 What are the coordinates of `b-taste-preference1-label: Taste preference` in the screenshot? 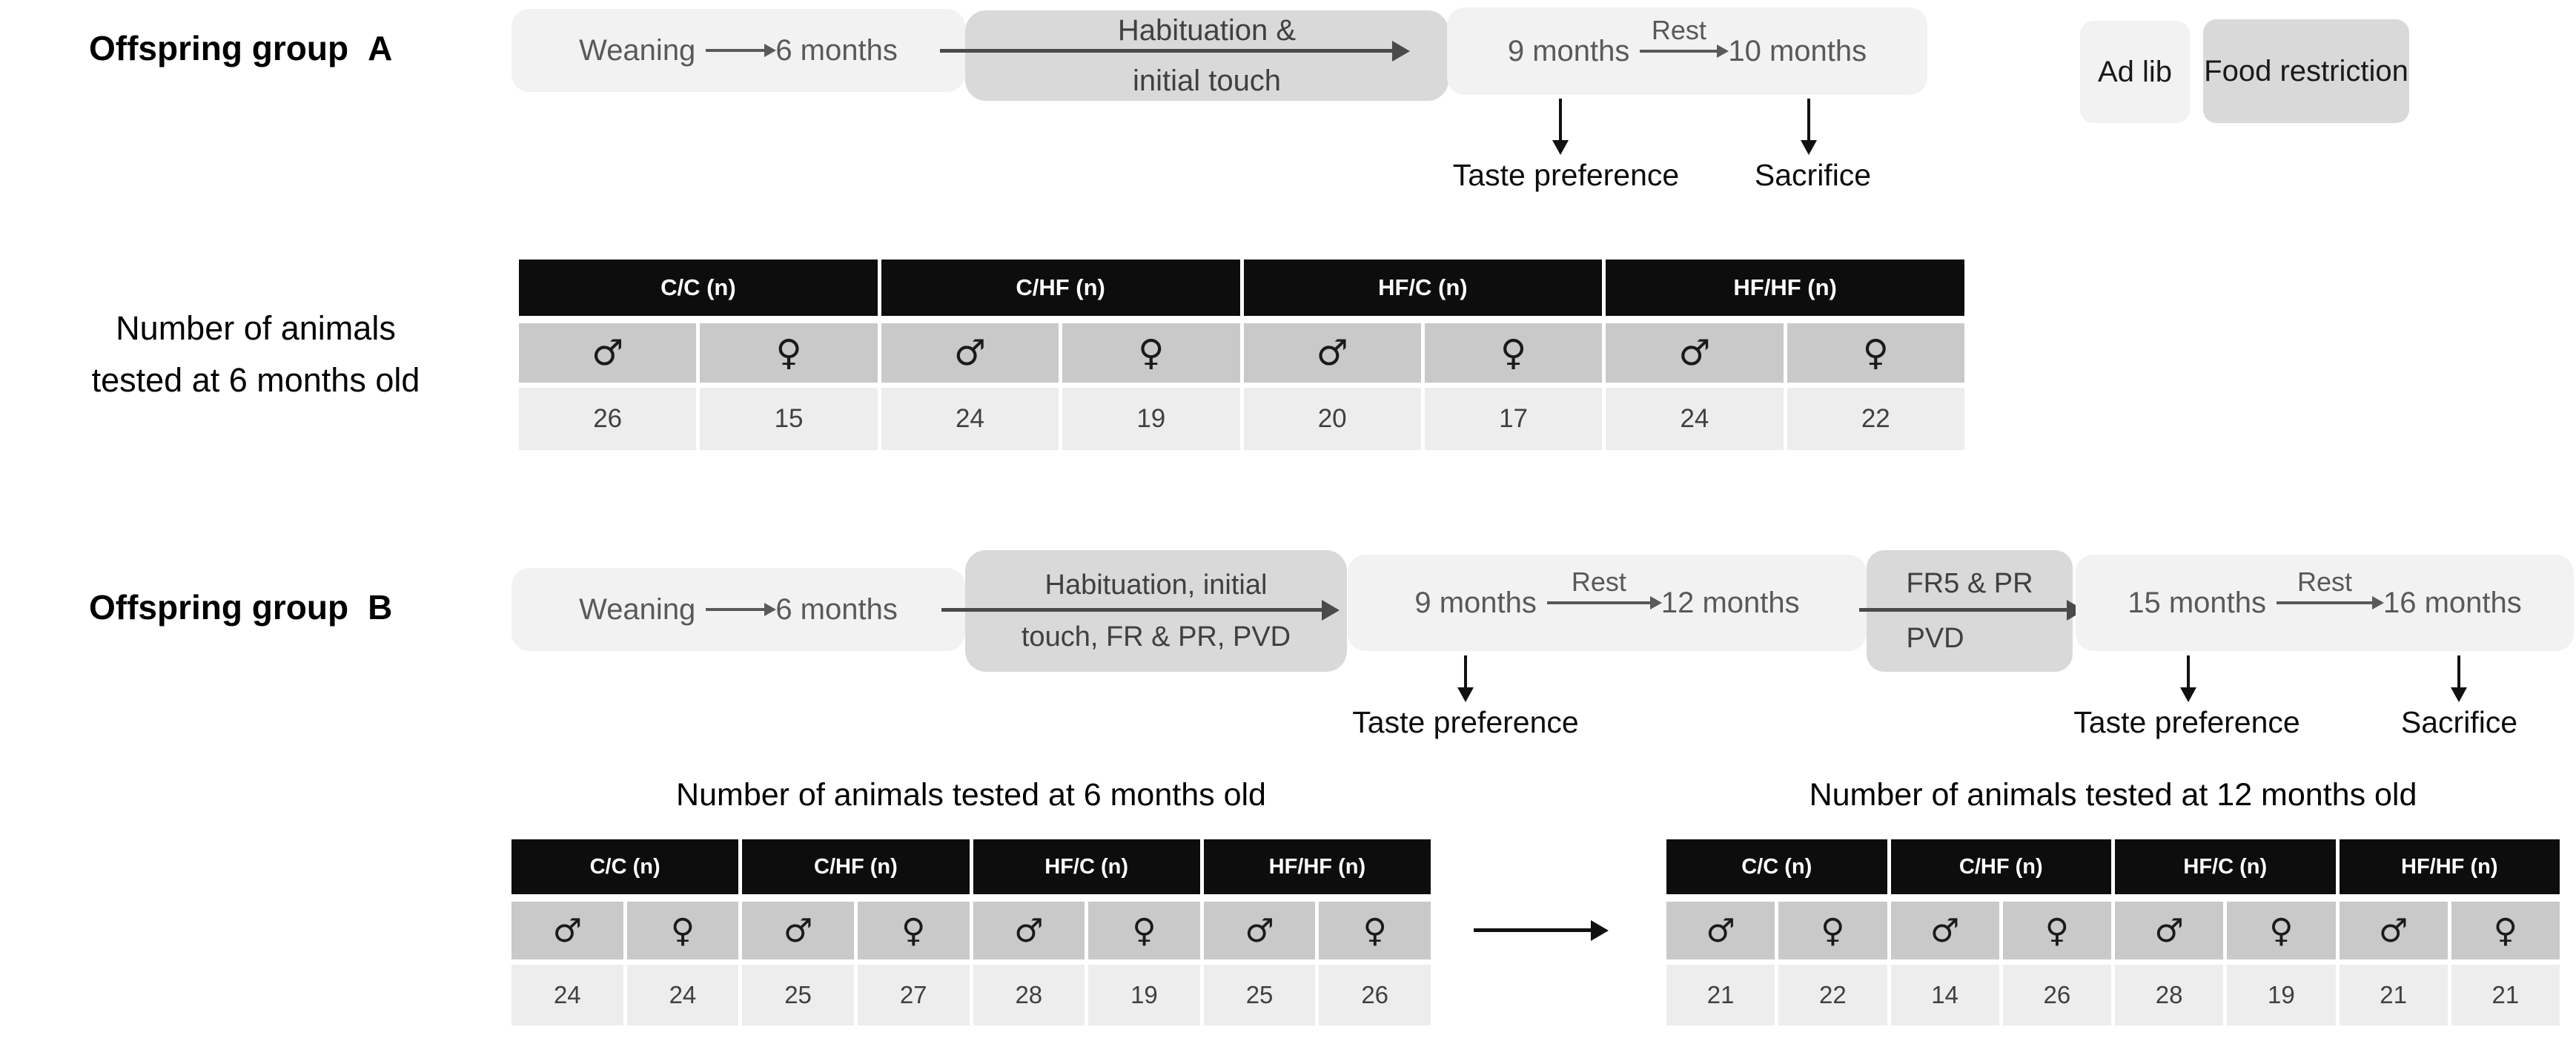 It's located at (1465, 722).